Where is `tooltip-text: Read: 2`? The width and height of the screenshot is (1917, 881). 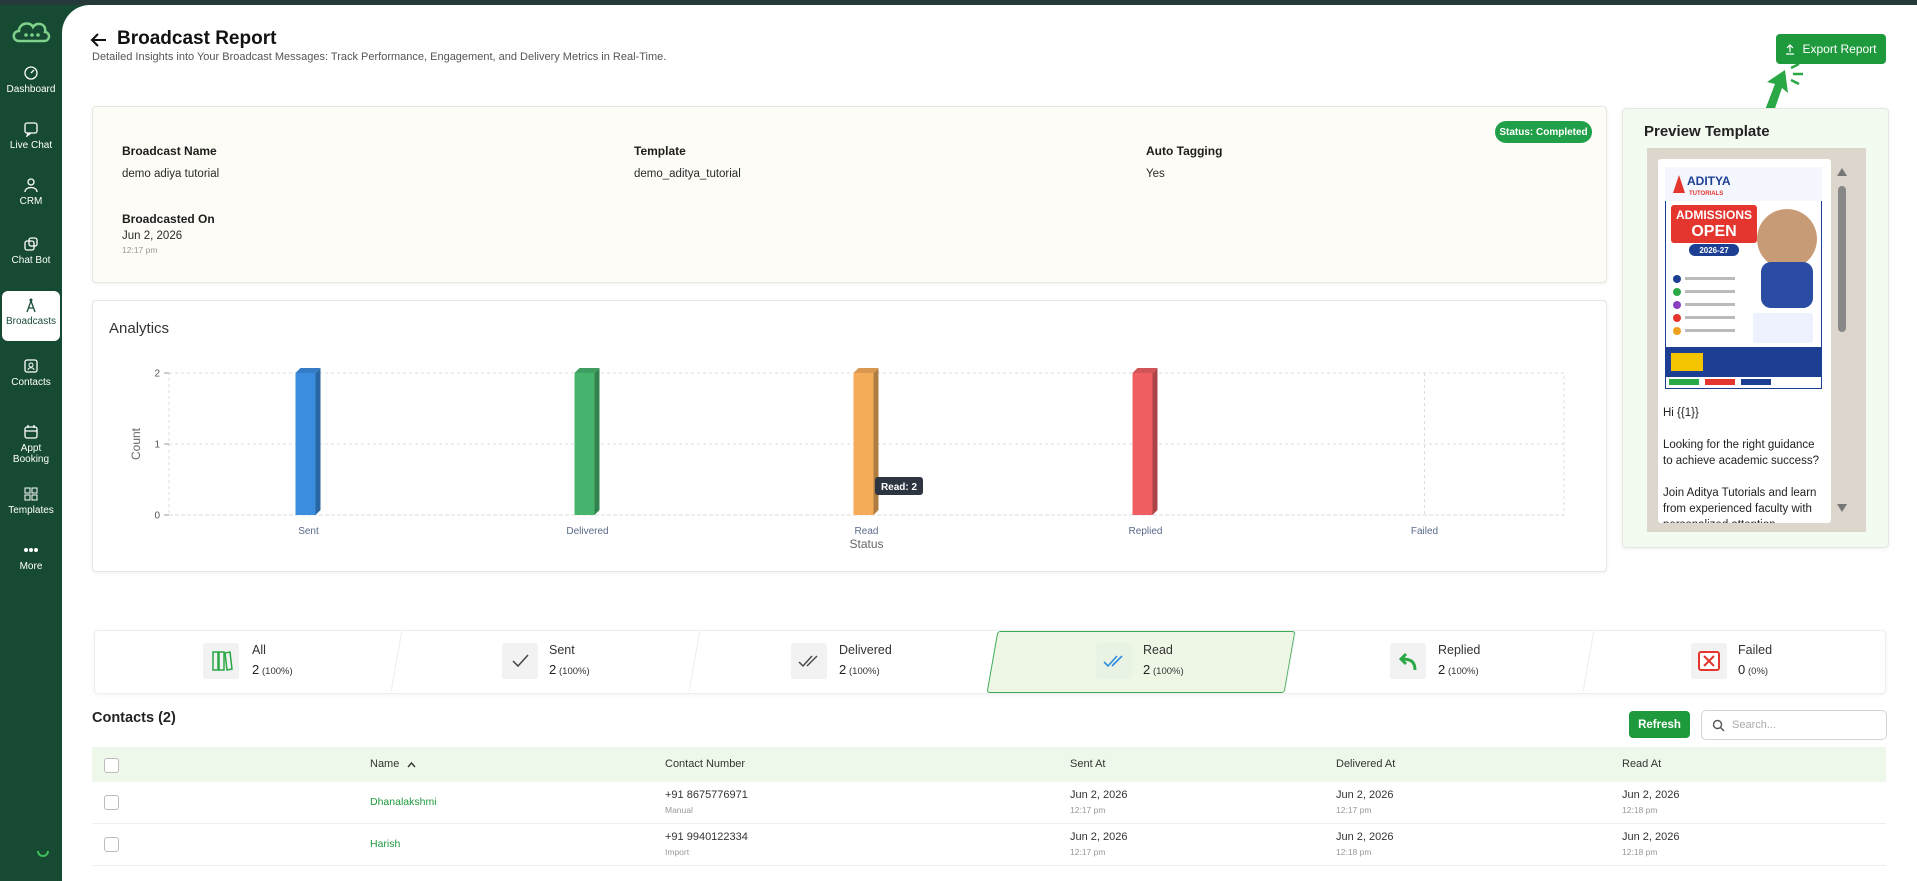
tooltip-text: Read: 2 is located at coordinates (899, 487).